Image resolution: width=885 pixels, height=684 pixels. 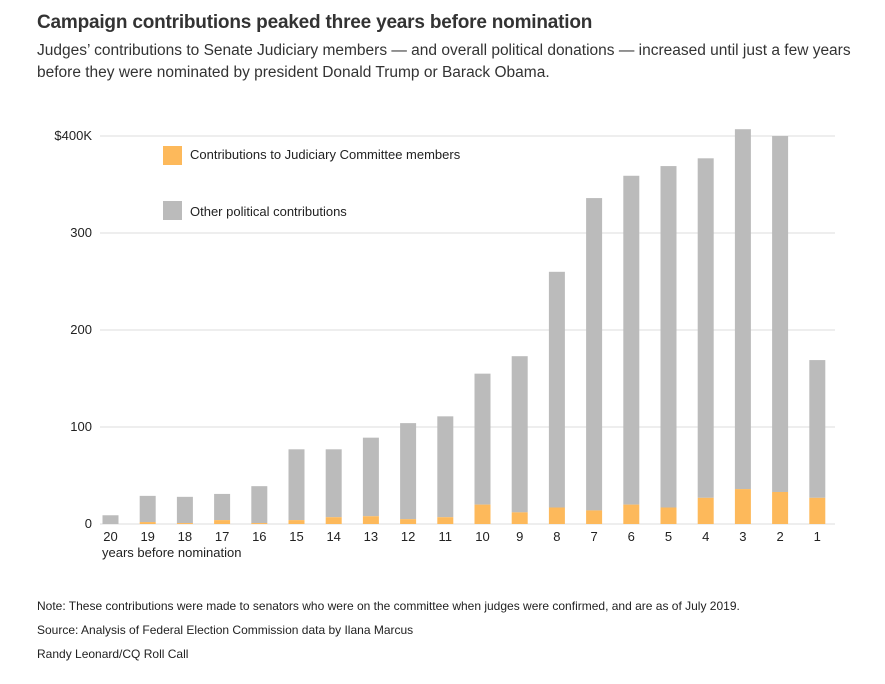 I want to click on legend-swatch-other, so click(x=172, y=210).